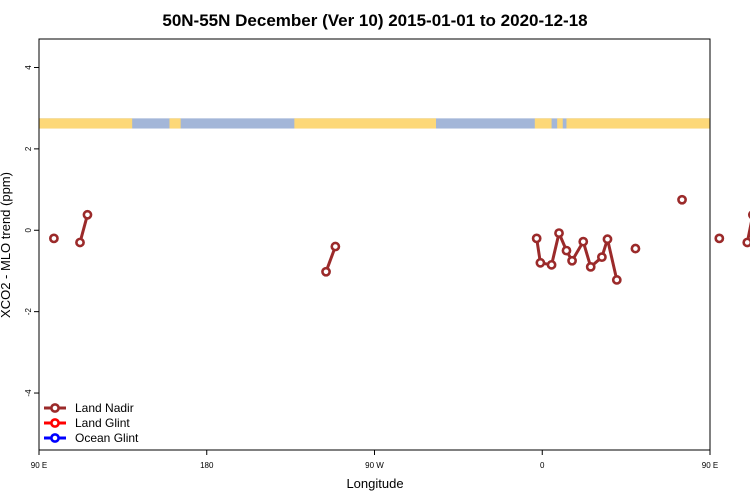 The width and height of the screenshot is (750, 500). Describe the element at coordinates (28, 229) in the screenshot. I see `y-tick-label: 0` at that location.